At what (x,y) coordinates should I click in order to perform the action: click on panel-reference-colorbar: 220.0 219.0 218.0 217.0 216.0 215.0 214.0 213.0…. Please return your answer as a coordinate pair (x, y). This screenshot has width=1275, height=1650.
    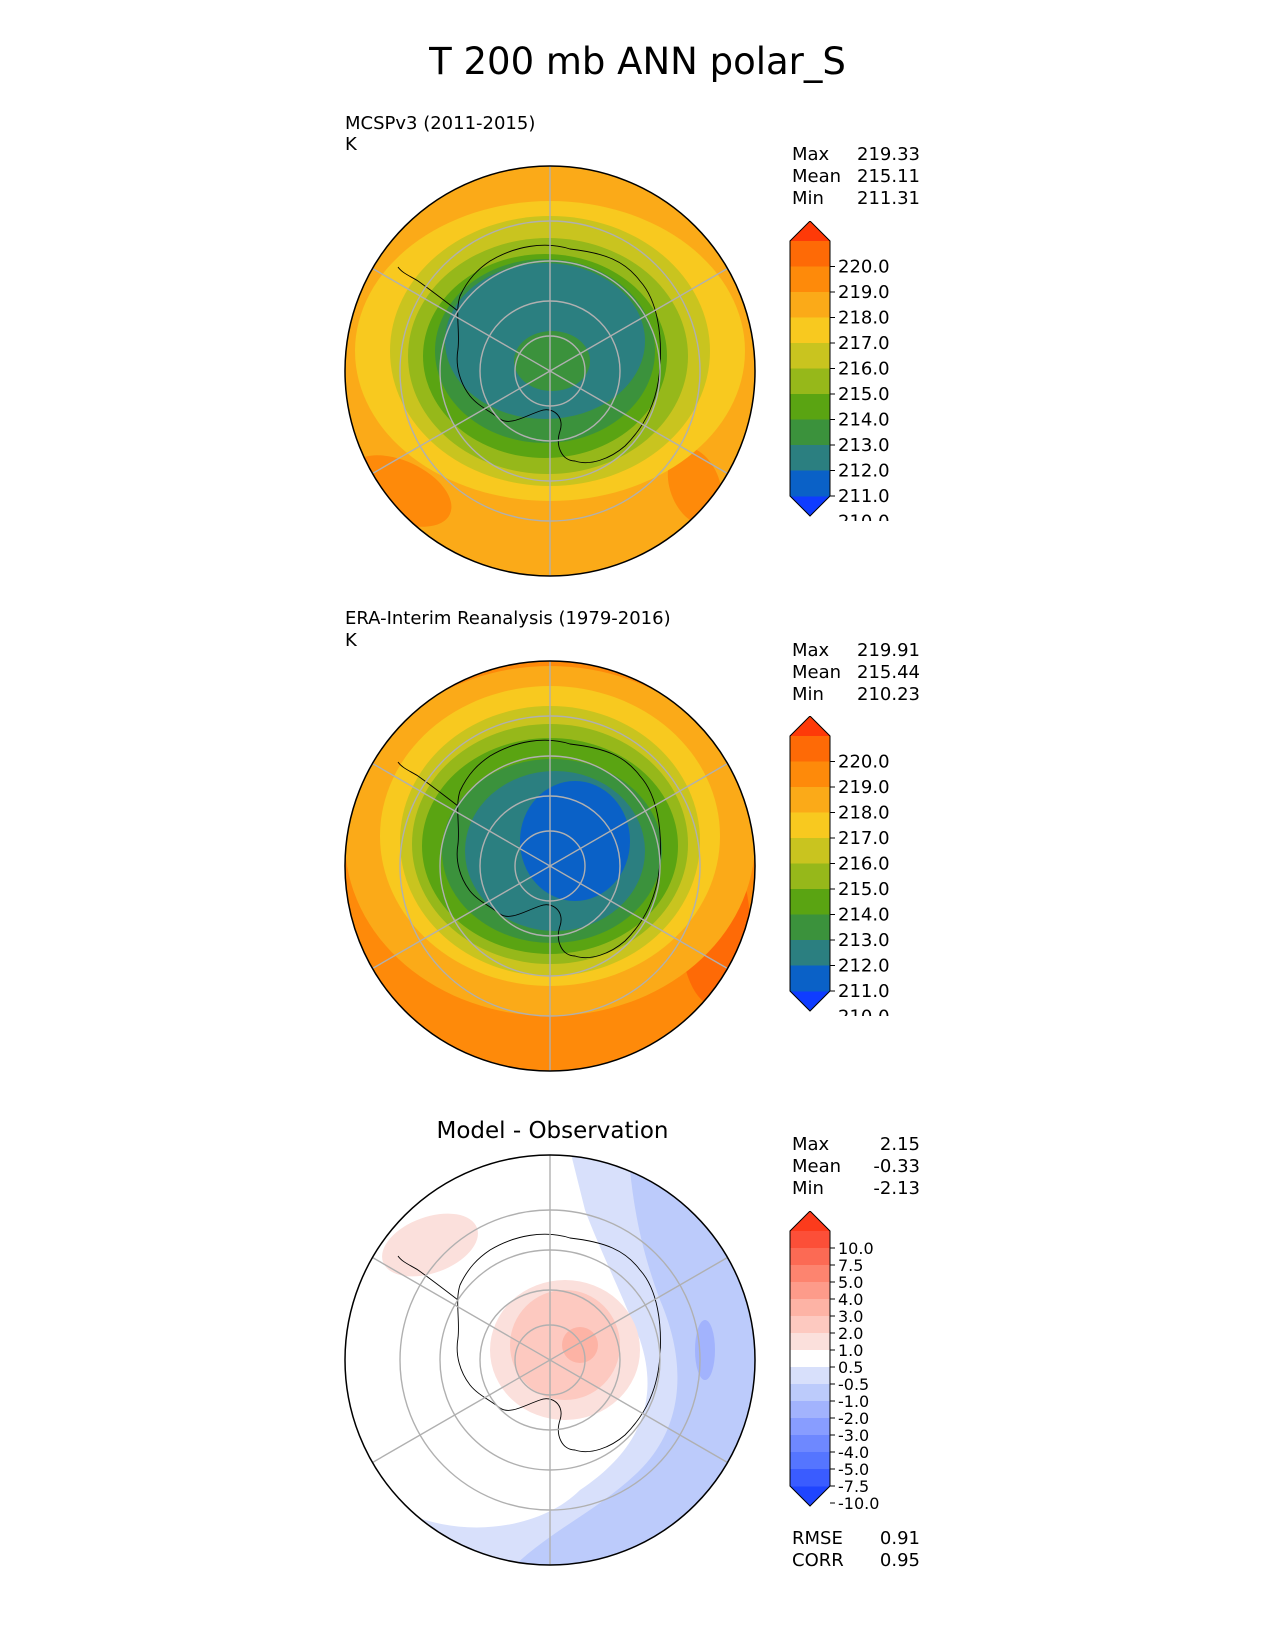
    Looking at the image, I should click on (839, 866).